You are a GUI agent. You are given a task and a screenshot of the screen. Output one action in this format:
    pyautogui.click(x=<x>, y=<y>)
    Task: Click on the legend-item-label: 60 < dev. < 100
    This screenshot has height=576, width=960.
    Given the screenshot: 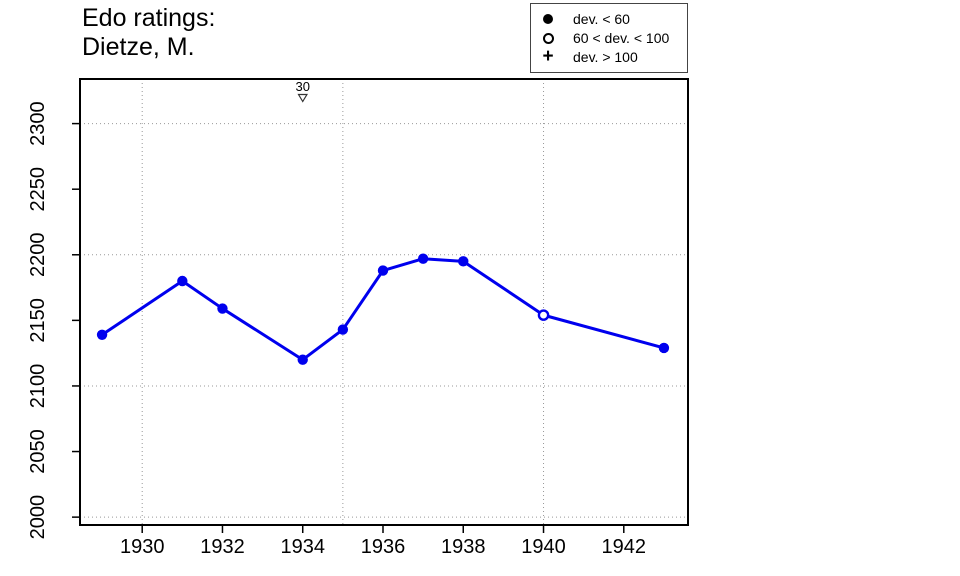 What is the action you would take?
    pyautogui.click(x=621, y=38)
    